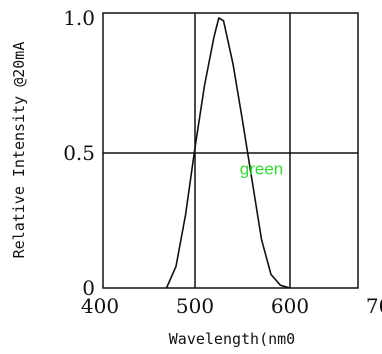 The height and width of the screenshot is (354, 382). I want to click on y-tick-label: 0.5, so click(79, 153).